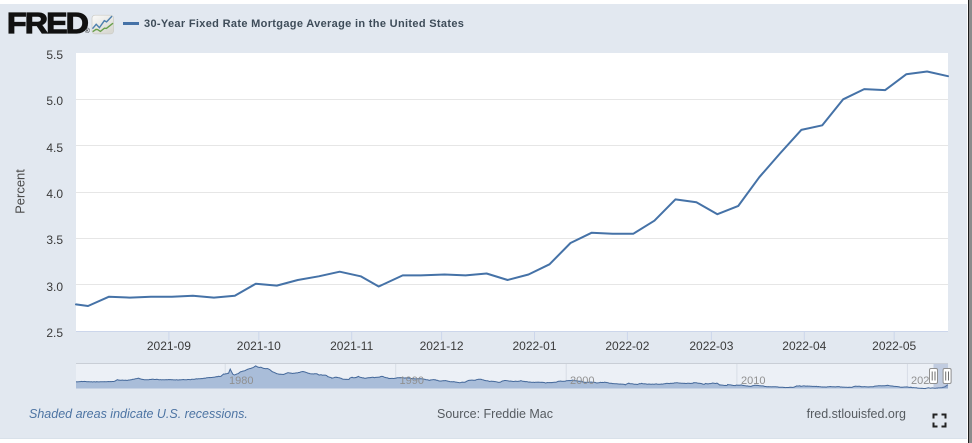 This screenshot has height=443, width=972. I want to click on svg-text: 2000, so click(582, 381).